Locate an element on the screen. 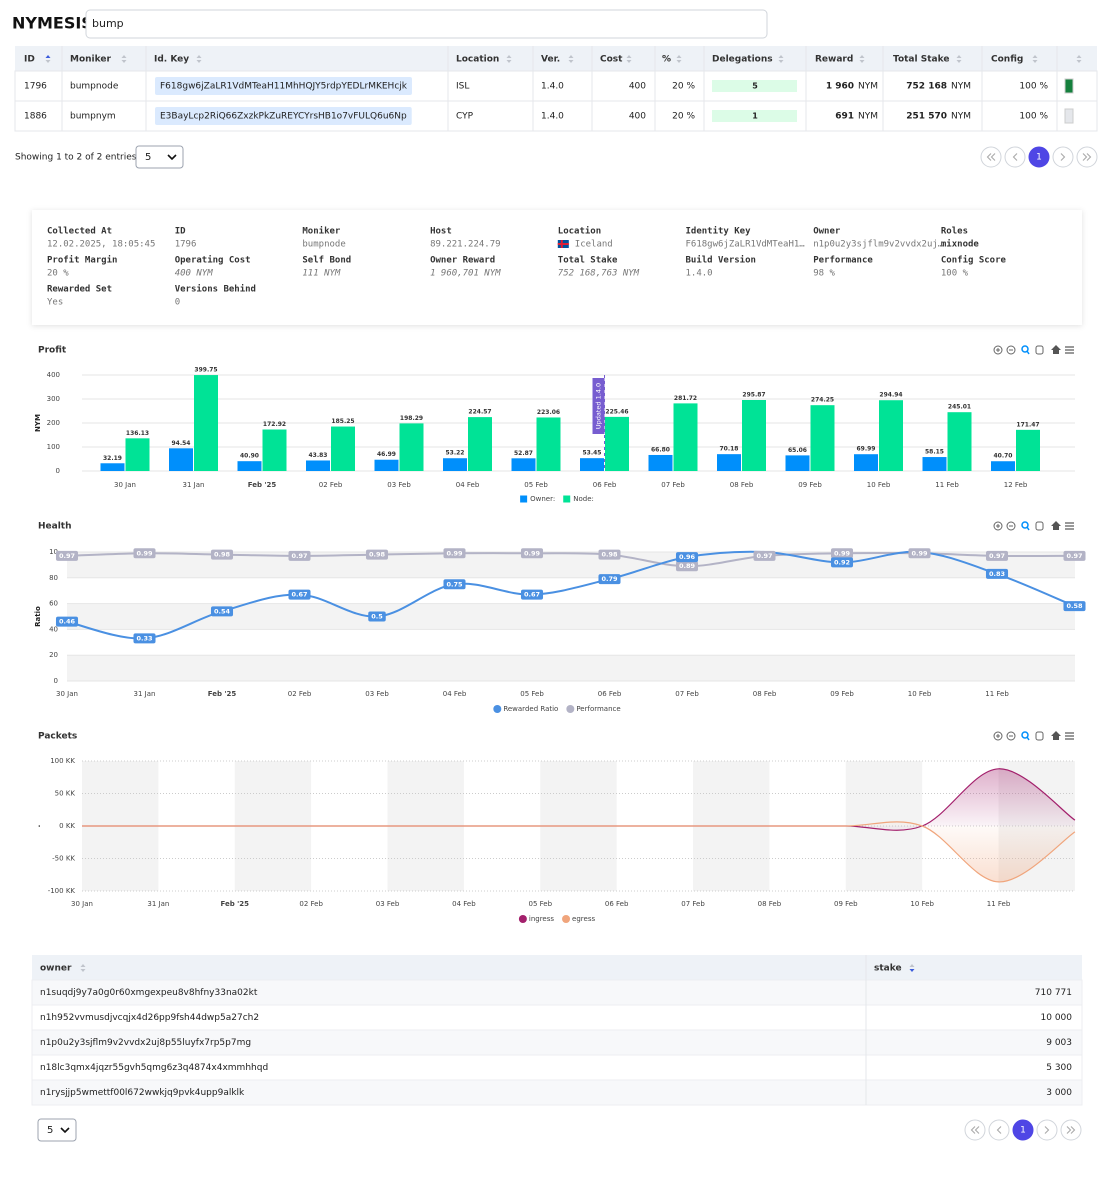  cell: 3 000 is located at coordinates (1059, 1093).